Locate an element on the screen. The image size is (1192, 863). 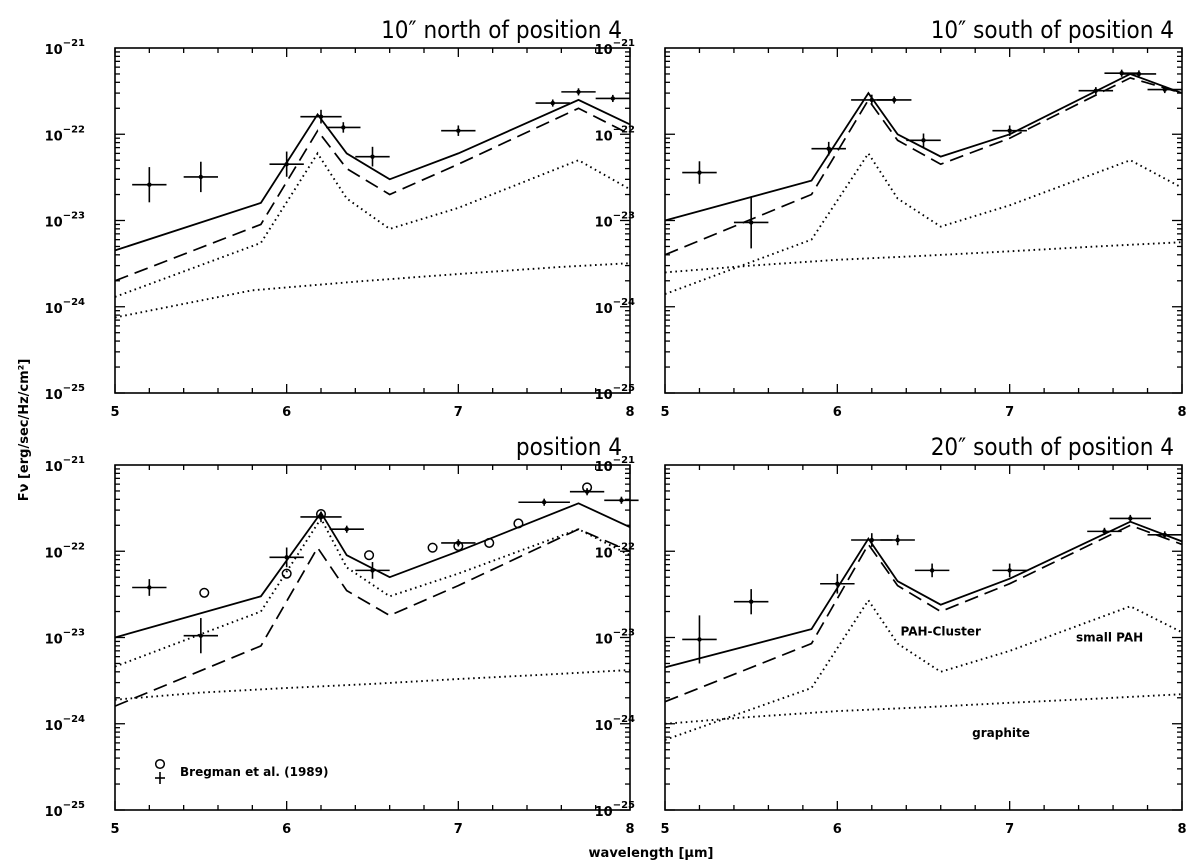
panel-title: 10″ north of position 4 is located at coordinates (501, 30).